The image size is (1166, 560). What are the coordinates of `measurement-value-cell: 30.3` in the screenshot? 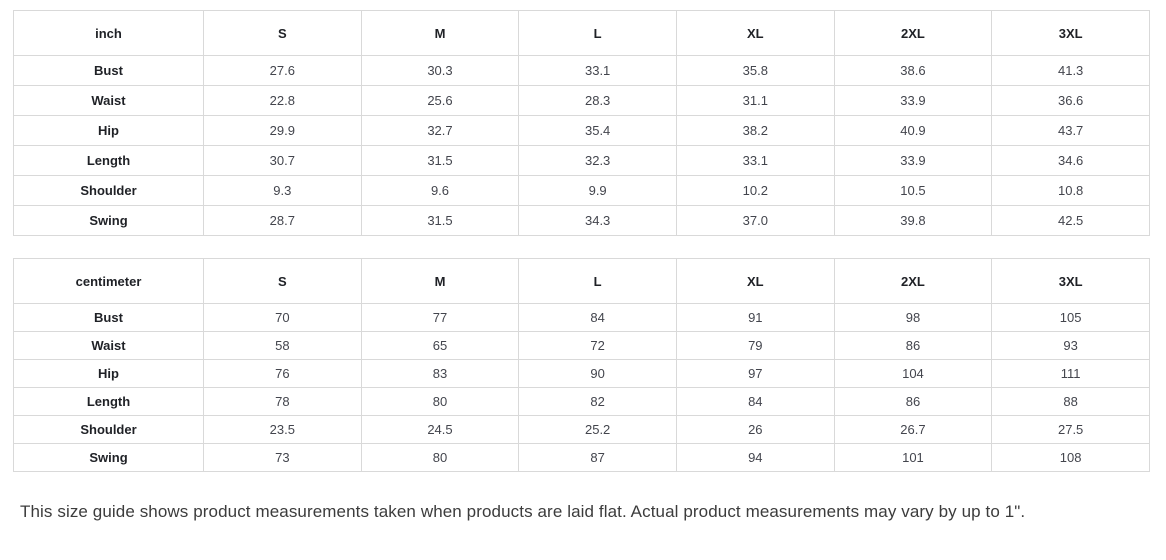 It's located at (440, 70).